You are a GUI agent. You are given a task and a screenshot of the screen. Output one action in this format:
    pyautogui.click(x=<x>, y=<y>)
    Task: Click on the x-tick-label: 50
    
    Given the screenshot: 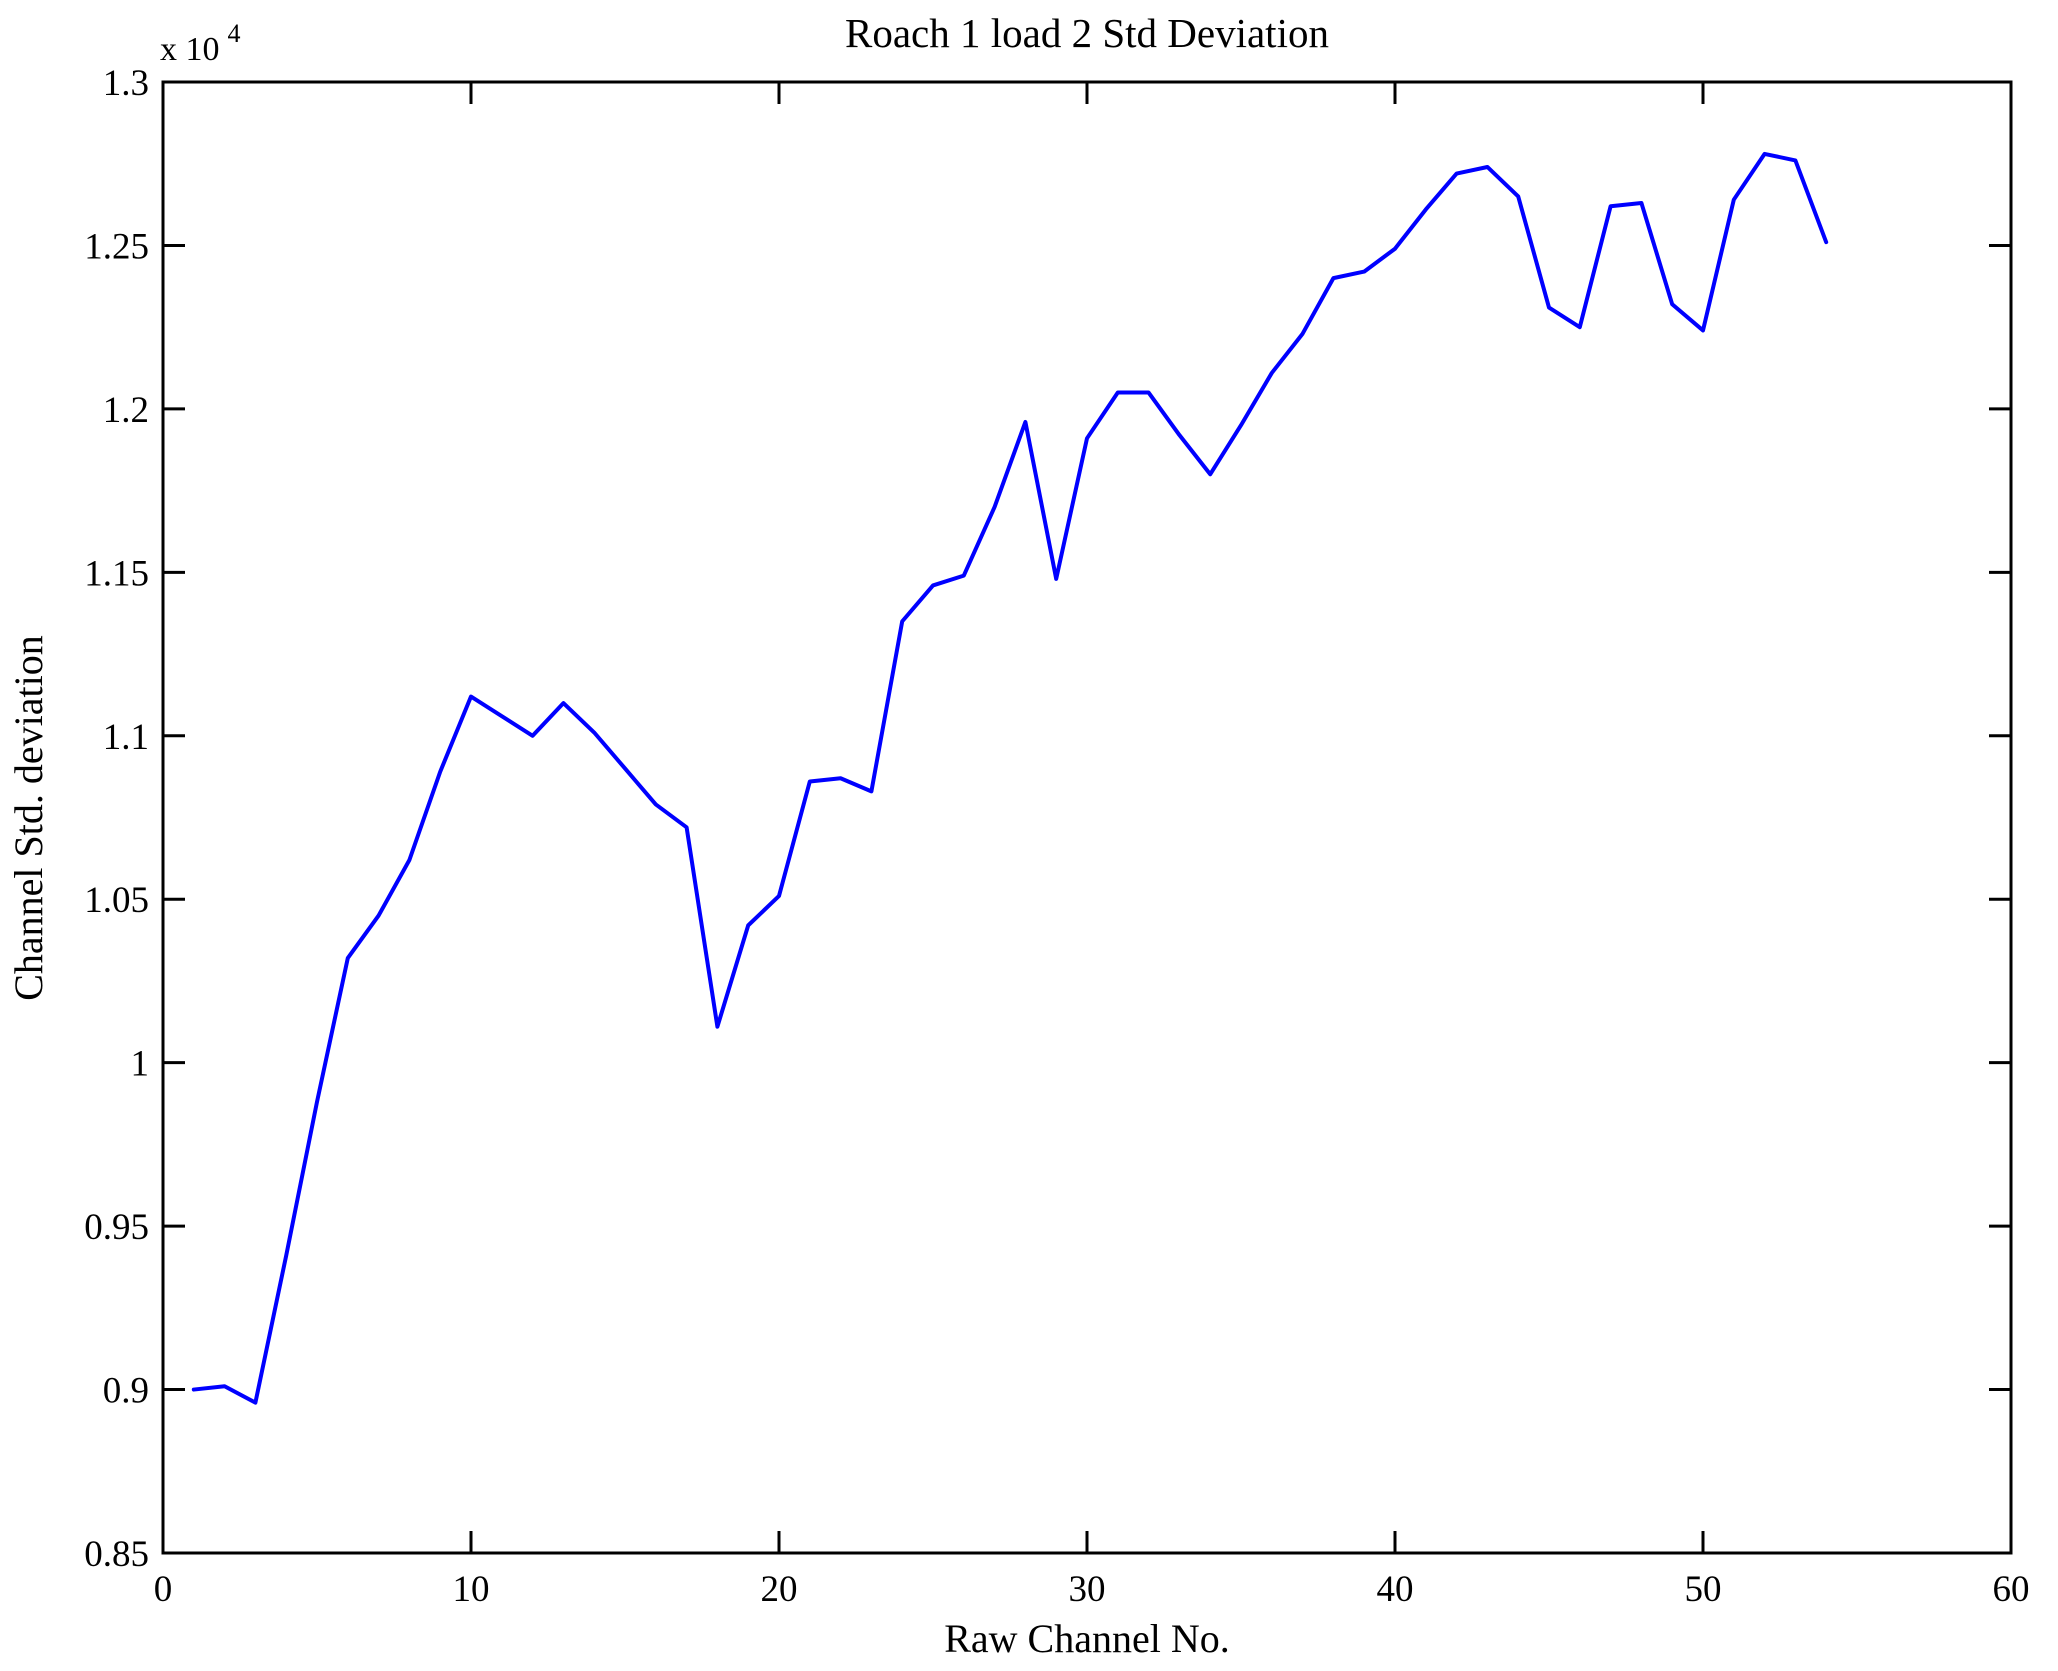 What is the action you would take?
    pyautogui.click(x=1703, y=1589)
    